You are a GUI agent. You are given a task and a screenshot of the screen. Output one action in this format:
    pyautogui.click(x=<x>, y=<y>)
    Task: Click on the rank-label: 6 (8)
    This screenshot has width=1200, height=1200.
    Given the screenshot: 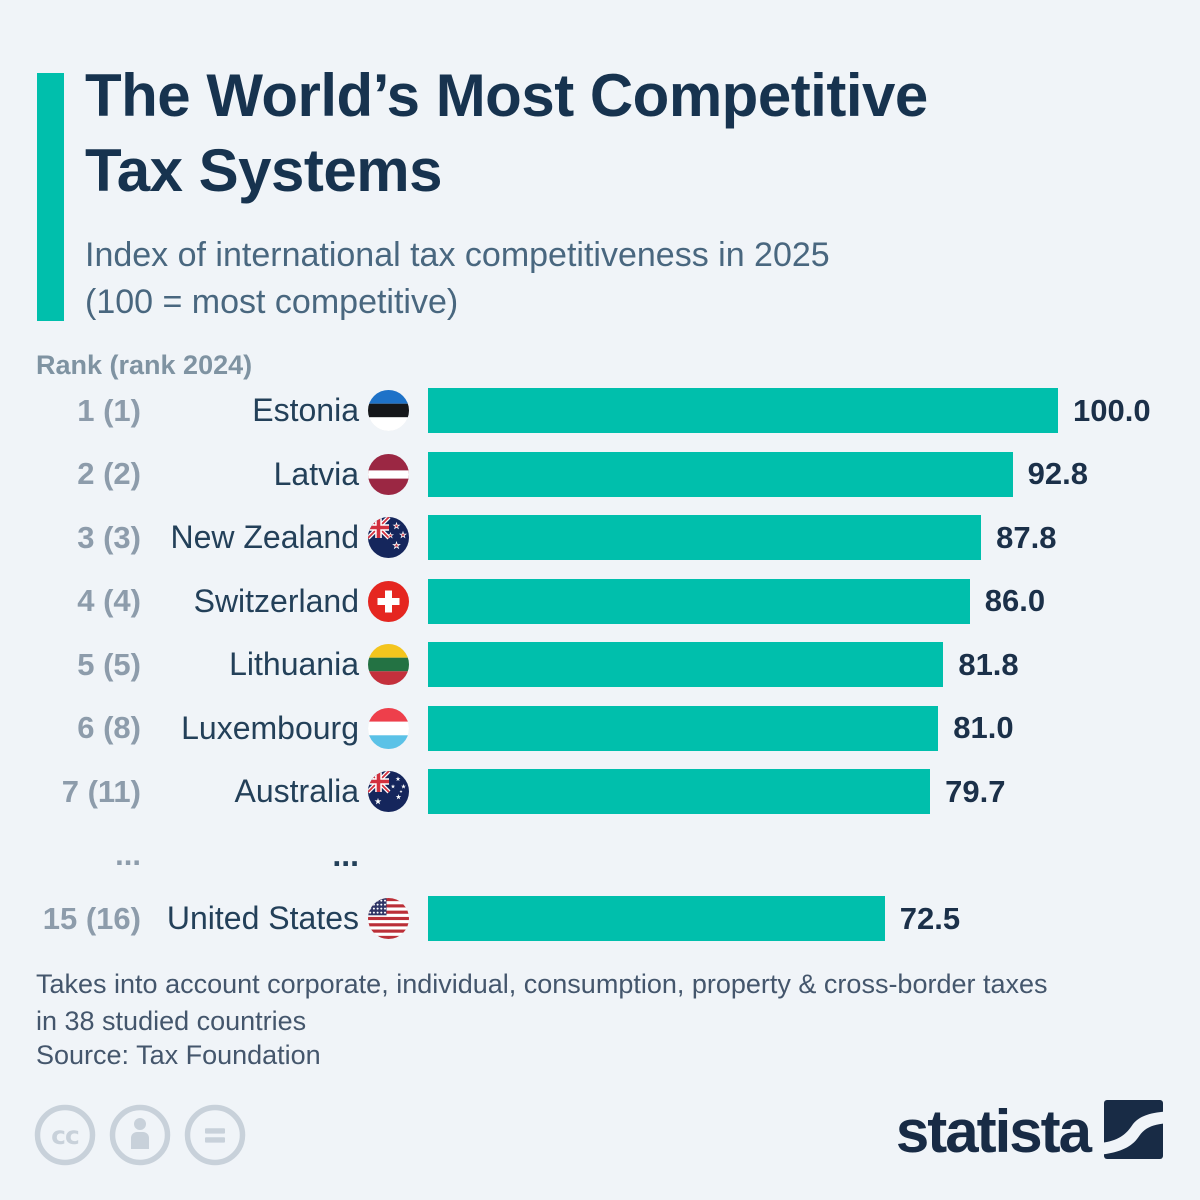 What is the action you would take?
    pyautogui.click(x=109, y=727)
    